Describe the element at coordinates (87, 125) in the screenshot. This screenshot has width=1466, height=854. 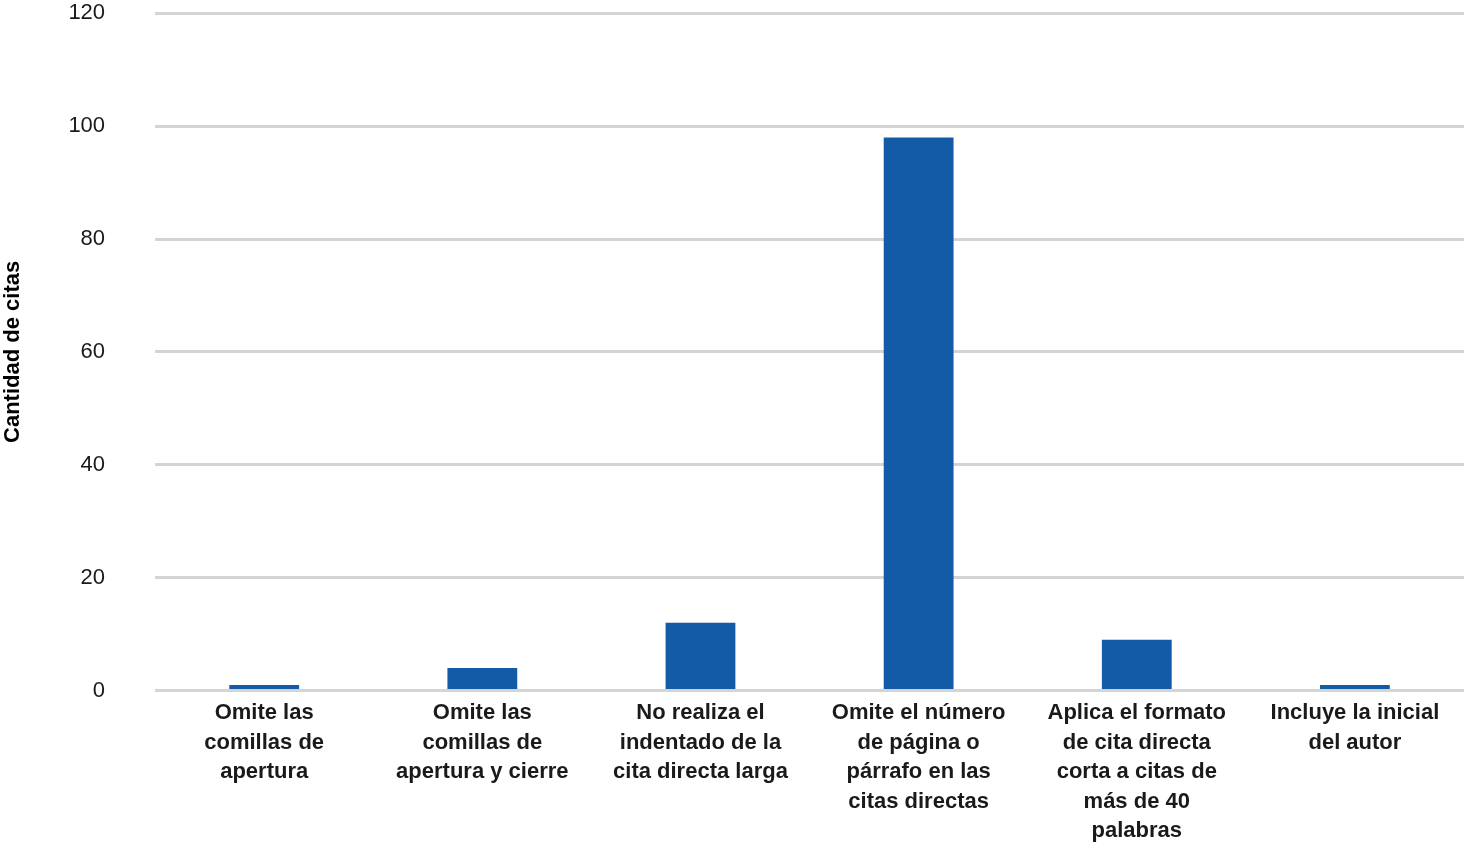
I see `y-tick-label: 100` at that location.